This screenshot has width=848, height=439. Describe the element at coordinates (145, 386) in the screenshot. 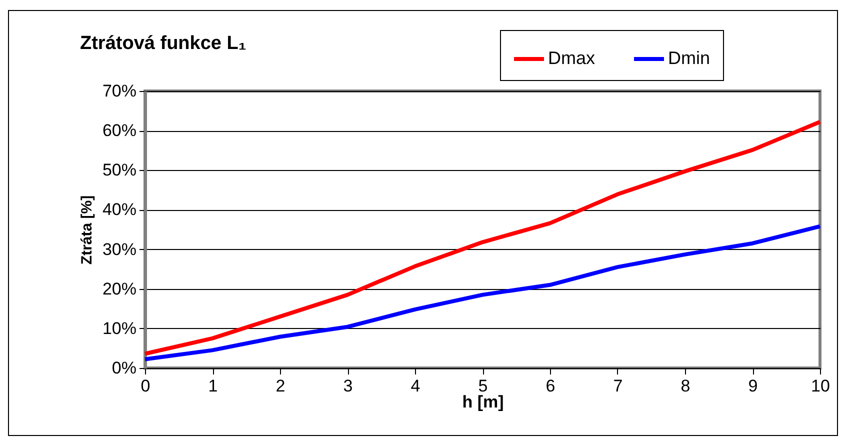

I see `x-tick-label: 0` at that location.